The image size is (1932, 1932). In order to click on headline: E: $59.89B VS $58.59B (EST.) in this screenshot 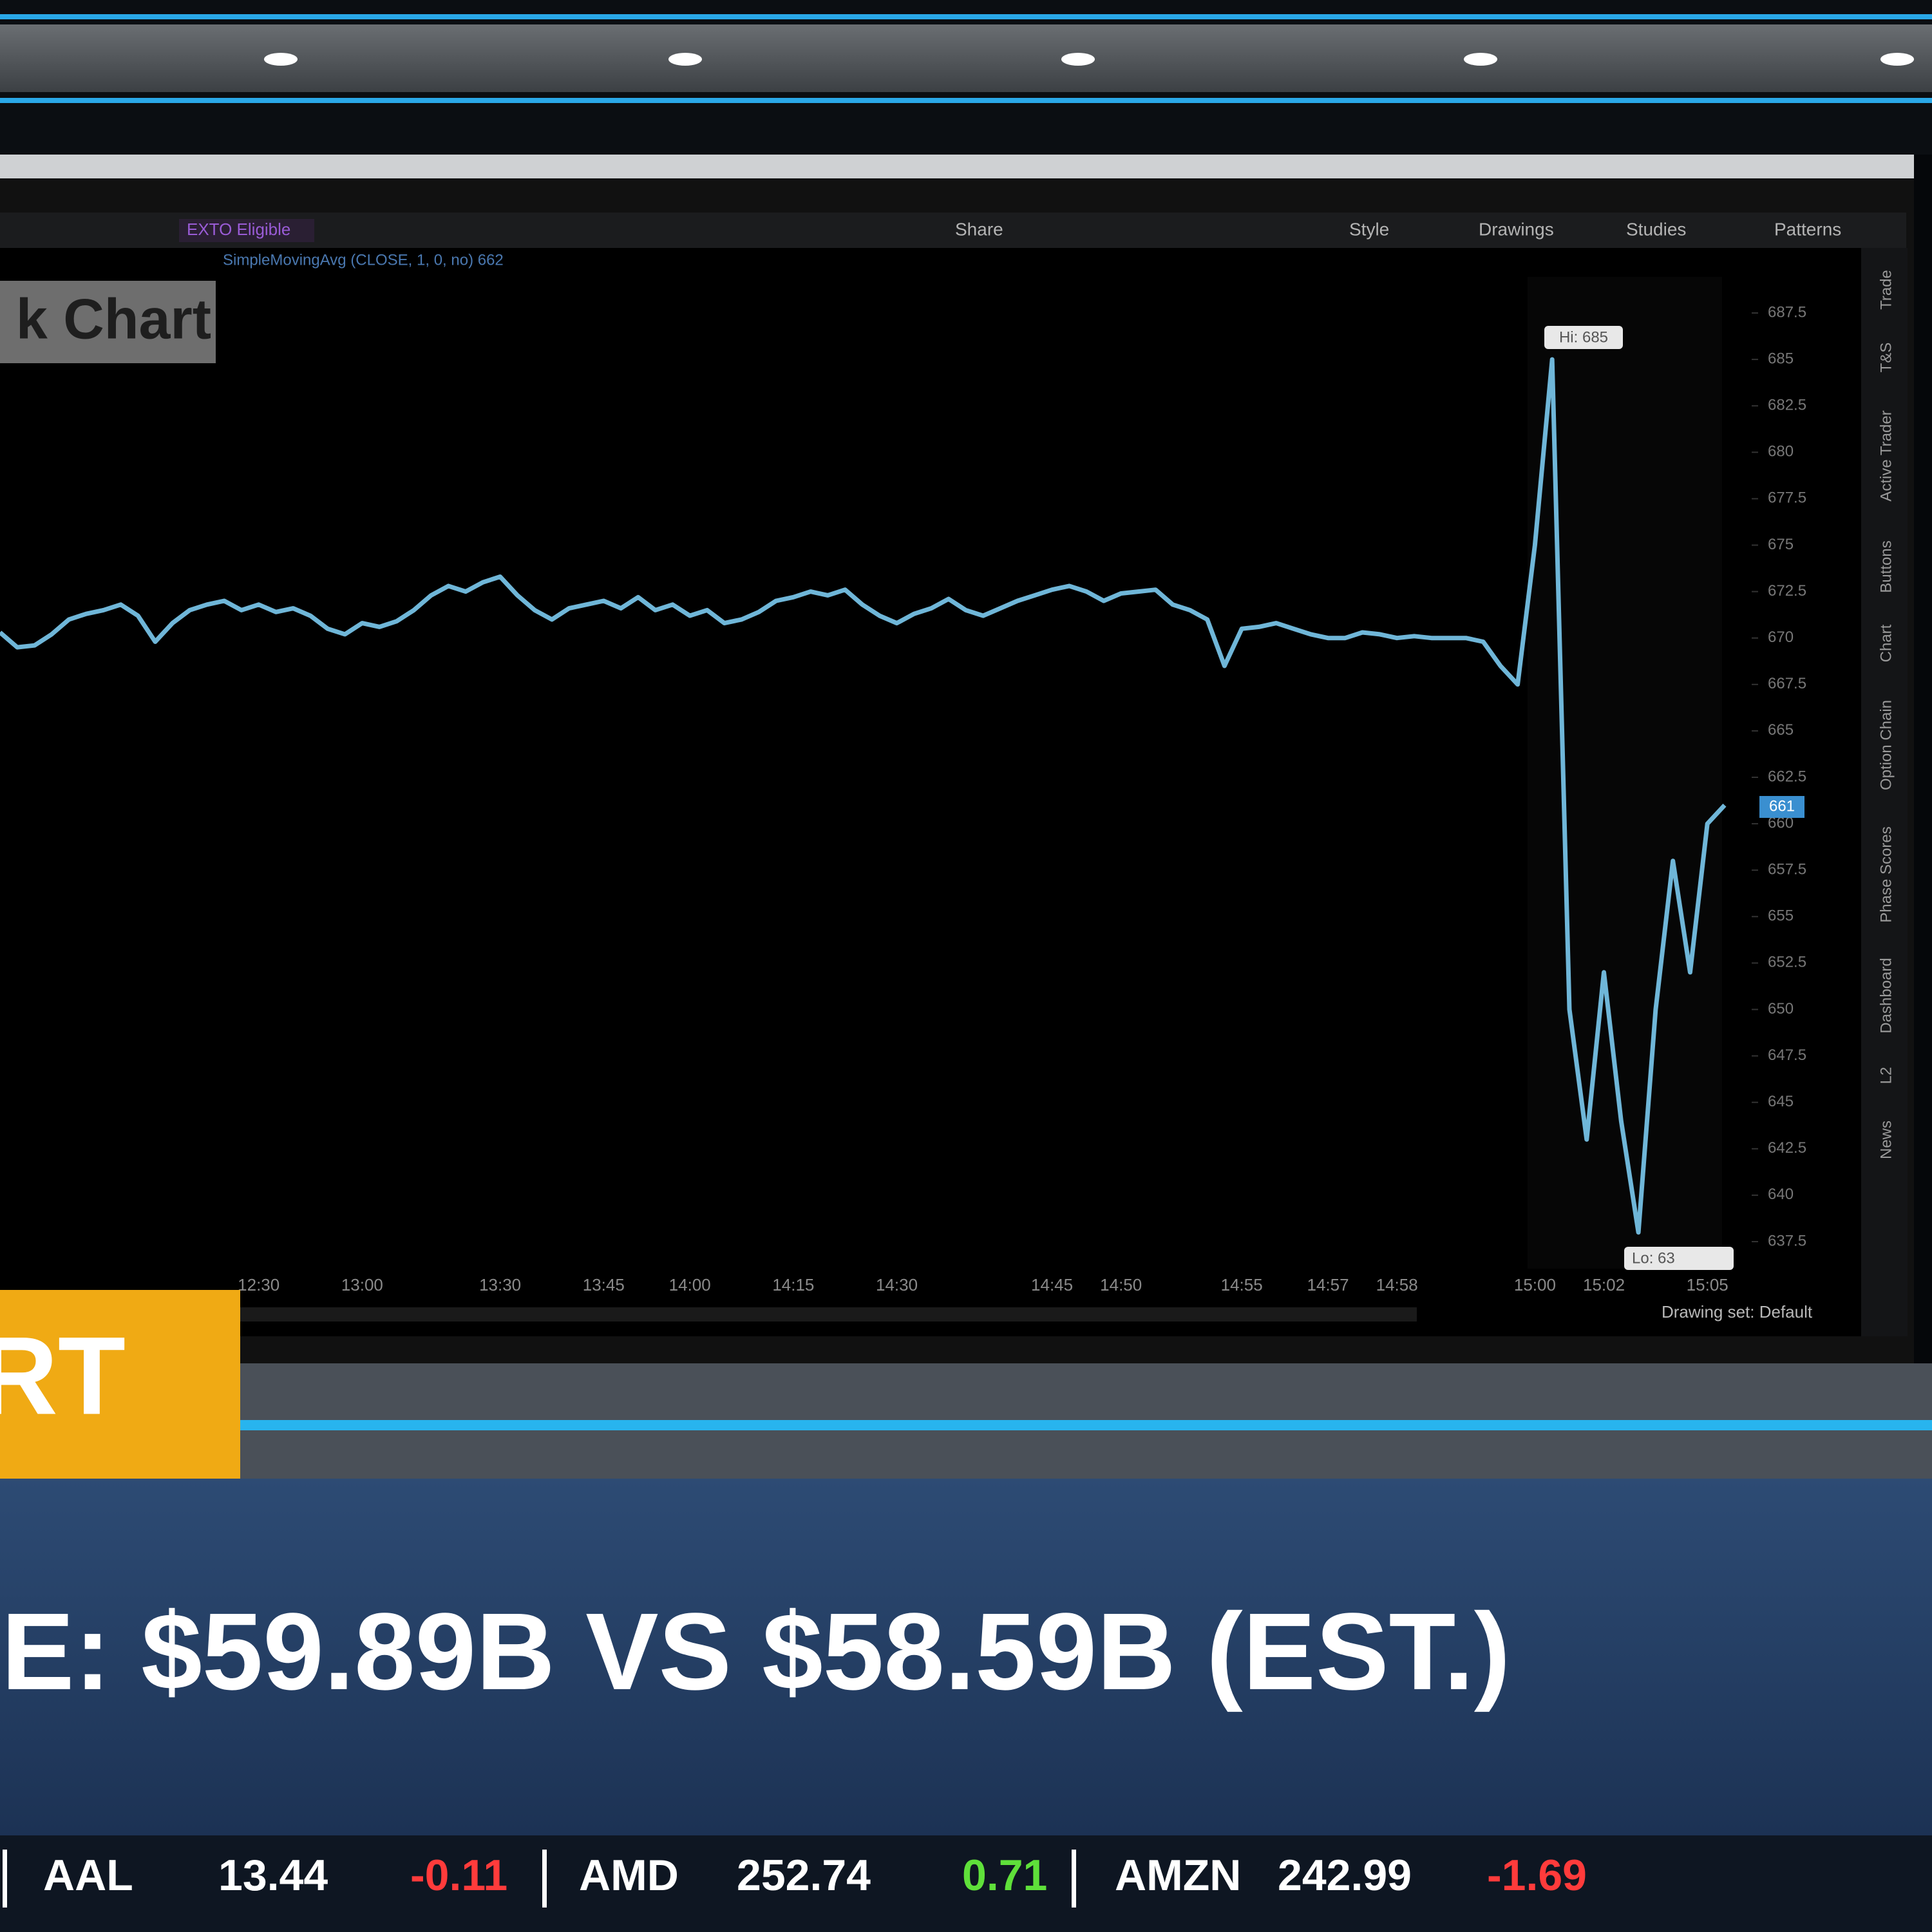, I will do `click(755, 1652)`.